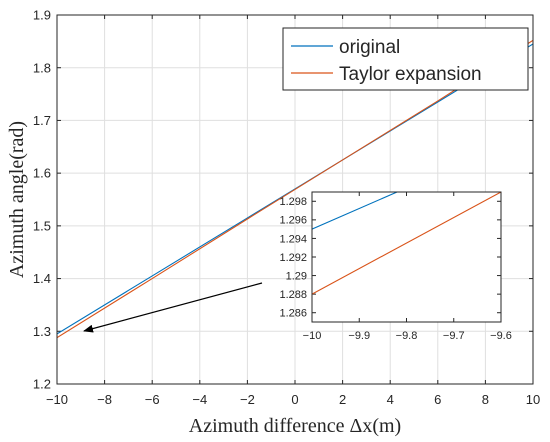 The height and width of the screenshot is (442, 550). I want to click on main-x-tick-label: −8, so click(104, 399).